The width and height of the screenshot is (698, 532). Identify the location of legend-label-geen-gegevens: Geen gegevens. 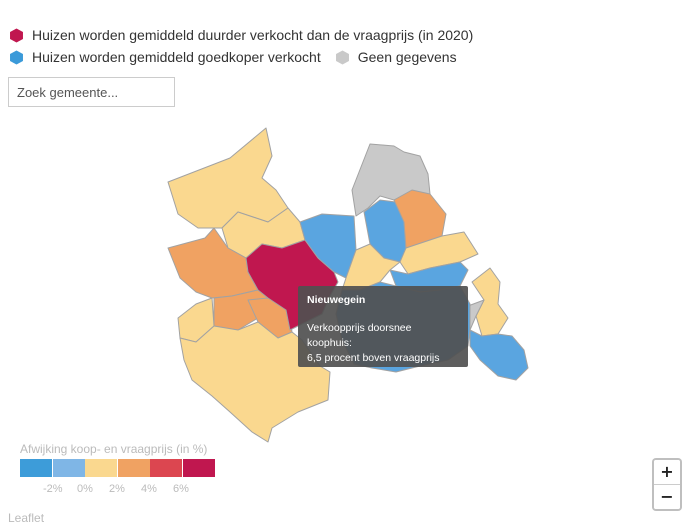
(407, 57).